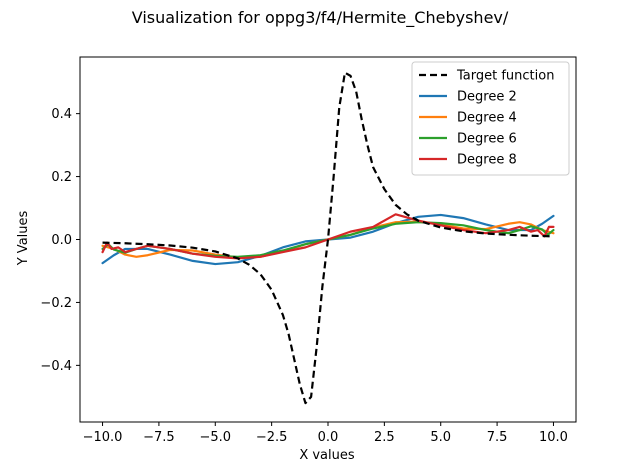 The image size is (640, 472). What do you see at coordinates (505, 76) in the screenshot?
I see `legend-label: Target function` at bounding box center [505, 76].